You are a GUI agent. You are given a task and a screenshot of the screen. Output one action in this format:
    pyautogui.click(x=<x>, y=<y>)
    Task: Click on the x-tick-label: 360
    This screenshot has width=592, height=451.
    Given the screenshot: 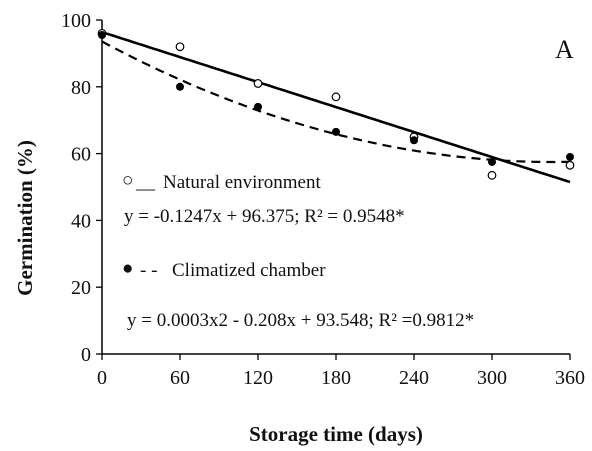 What is the action you would take?
    pyautogui.click(x=570, y=378)
    